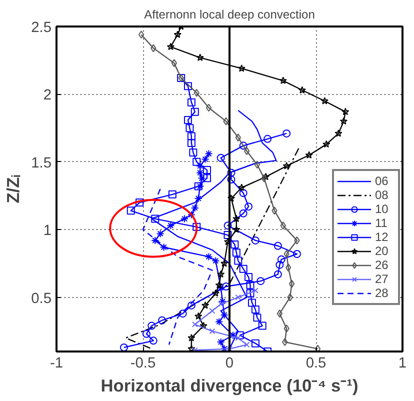  I want to click on legend-label: 08, so click(382, 195).